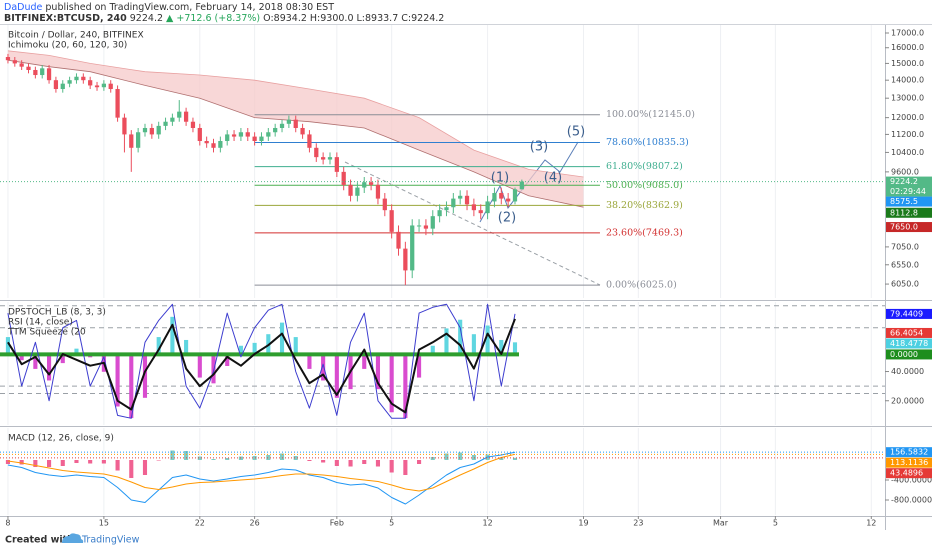 The height and width of the screenshot is (550, 932). What do you see at coordinates (905, 246) in the screenshot?
I see `y-tick-label: 7050.0` at bounding box center [905, 246].